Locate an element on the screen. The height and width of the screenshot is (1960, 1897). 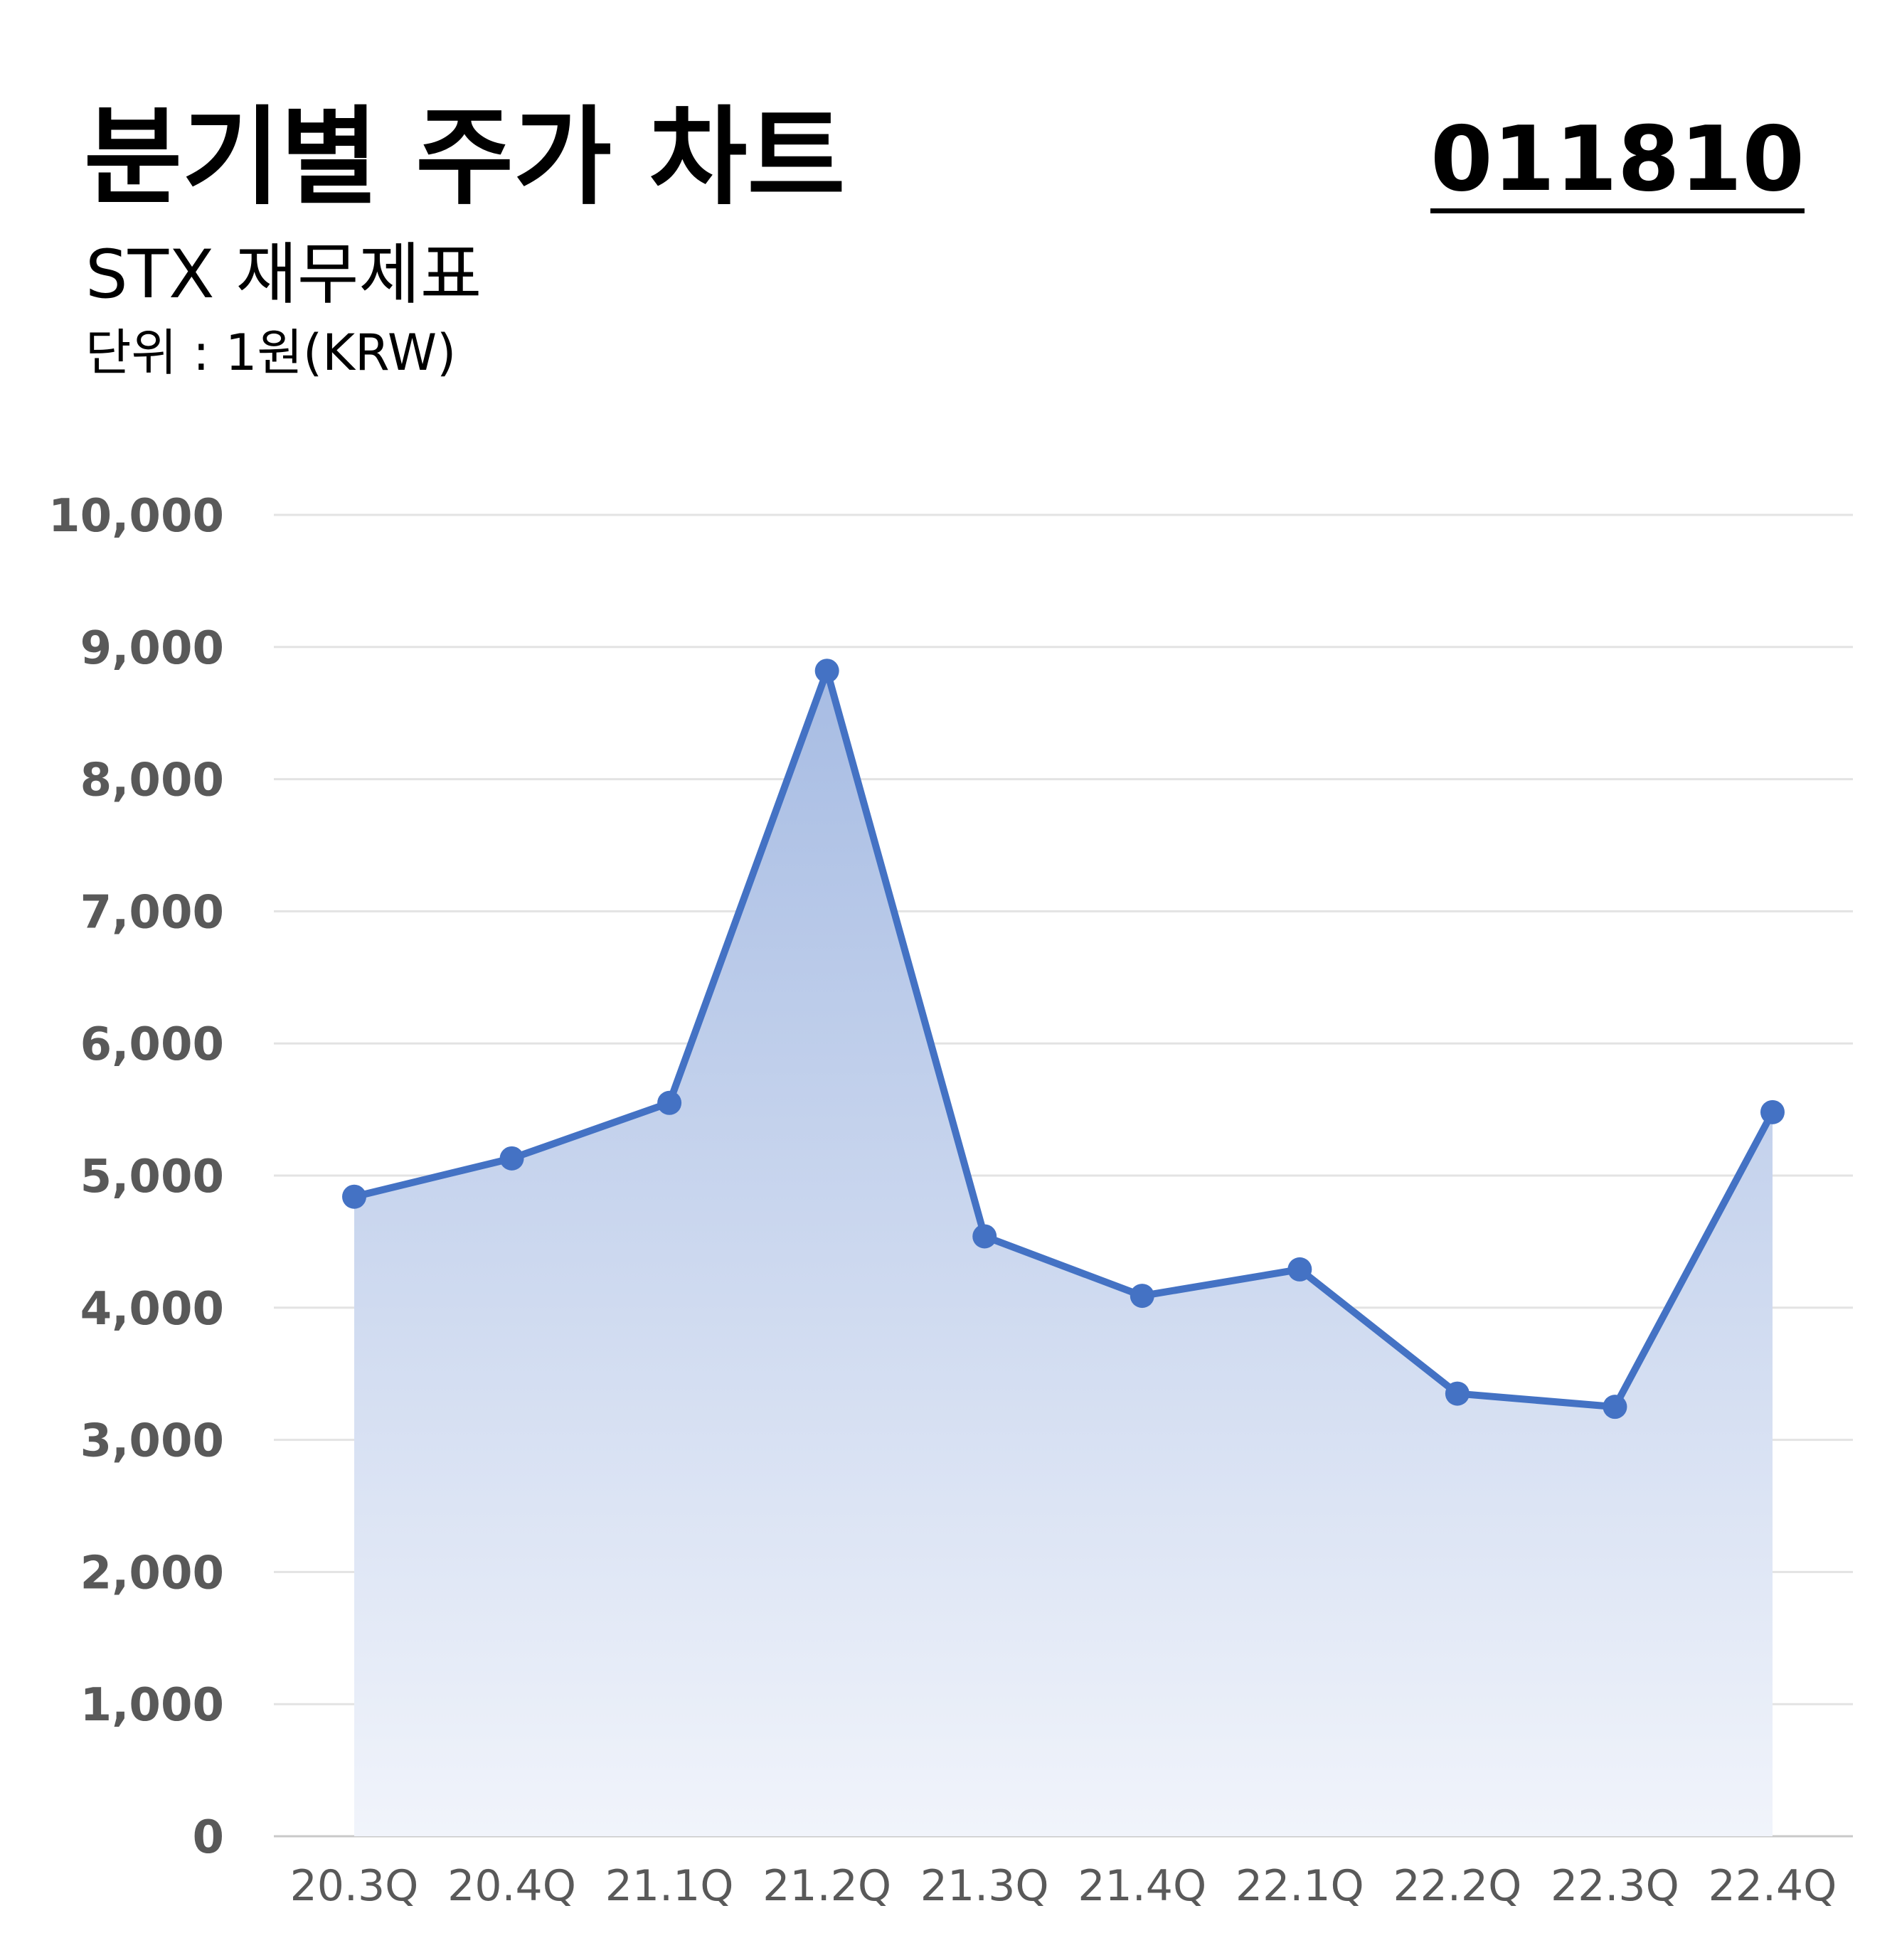
x-tick-label: 21.3Q is located at coordinates (984, 1886).